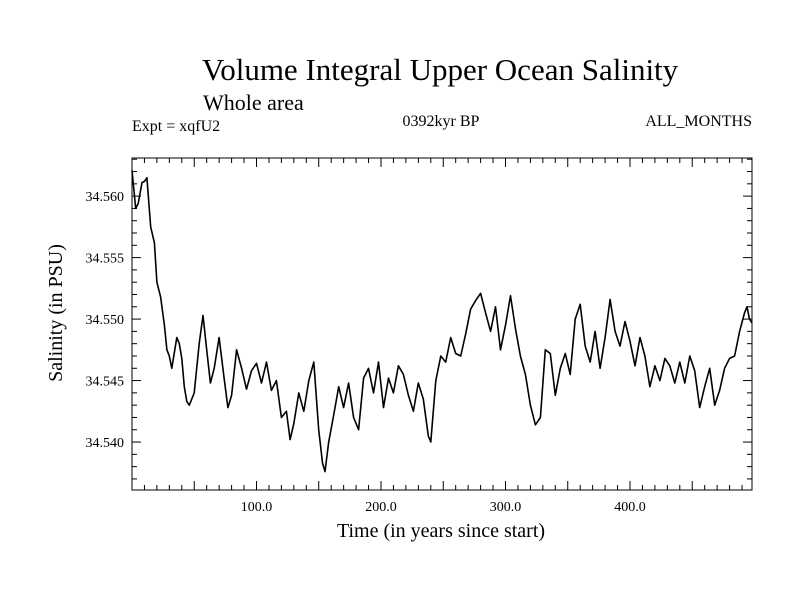 The width and height of the screenshot is (800, 600). What do you see at coordinates (105, 320) in the screenshot?
I see `y-tick-label: 34.550` at bounding box center [105, 320].